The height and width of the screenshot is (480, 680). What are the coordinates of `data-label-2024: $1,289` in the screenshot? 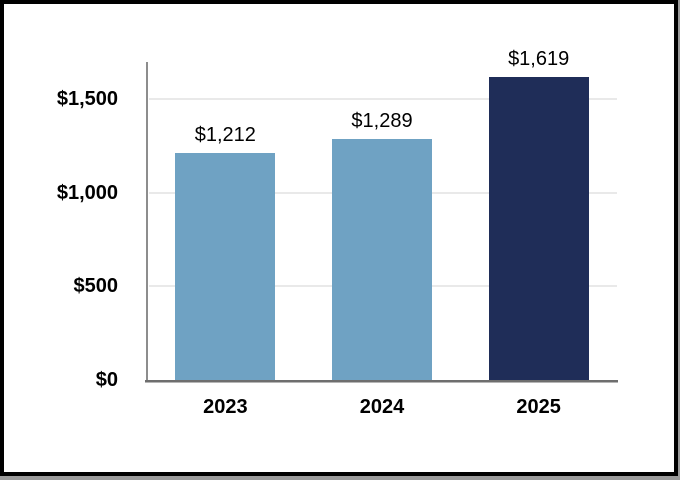 It's located at (382, 120).